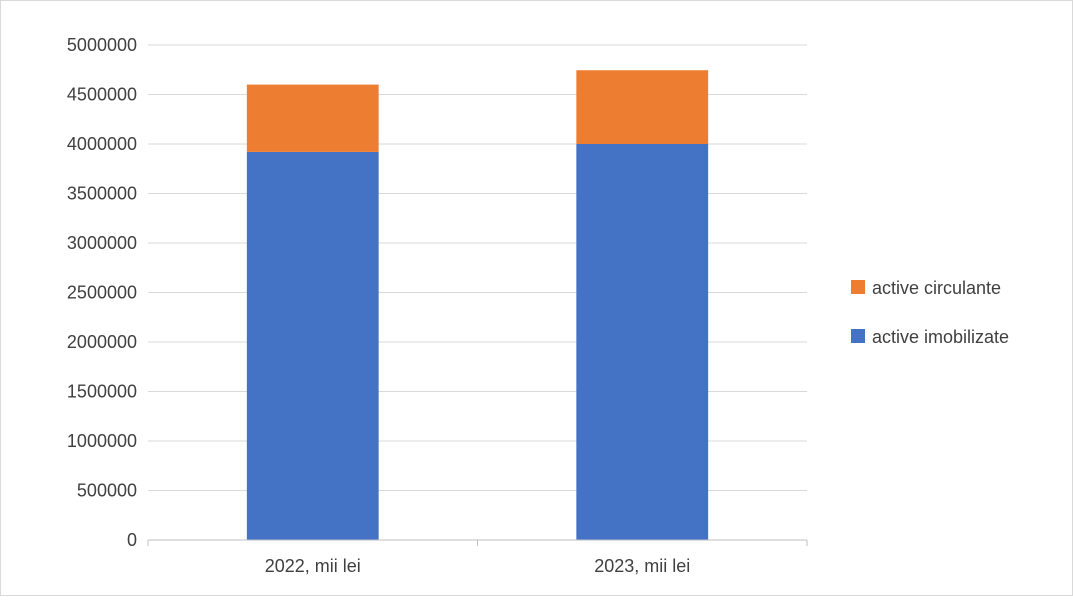  I want to click on x-category-labels: 2022, mii lei 2023, mii lei, so click(478, 566).